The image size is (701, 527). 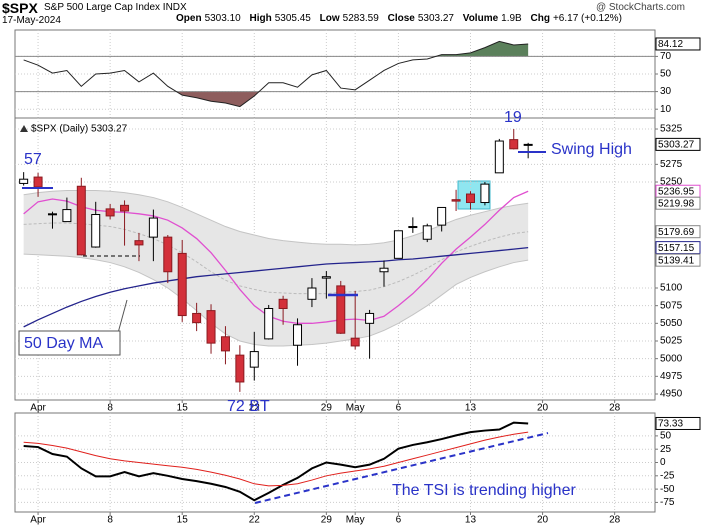 I want to click on y-tick-label: -50, so click(x=667, y=489).